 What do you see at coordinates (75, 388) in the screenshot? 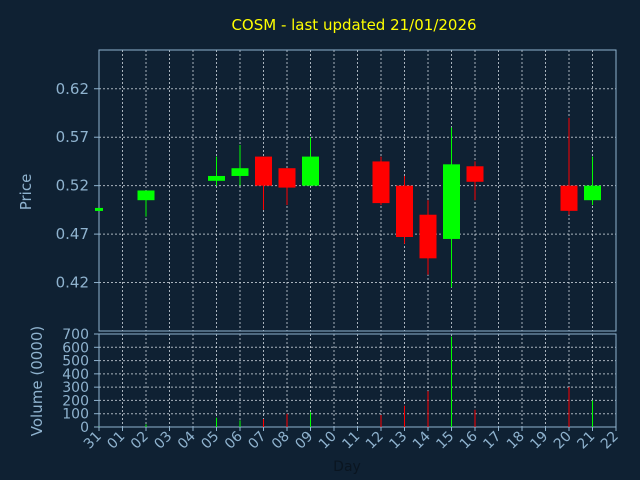
I see `volume-tick-label: 300` at bounding box center [75, 388].